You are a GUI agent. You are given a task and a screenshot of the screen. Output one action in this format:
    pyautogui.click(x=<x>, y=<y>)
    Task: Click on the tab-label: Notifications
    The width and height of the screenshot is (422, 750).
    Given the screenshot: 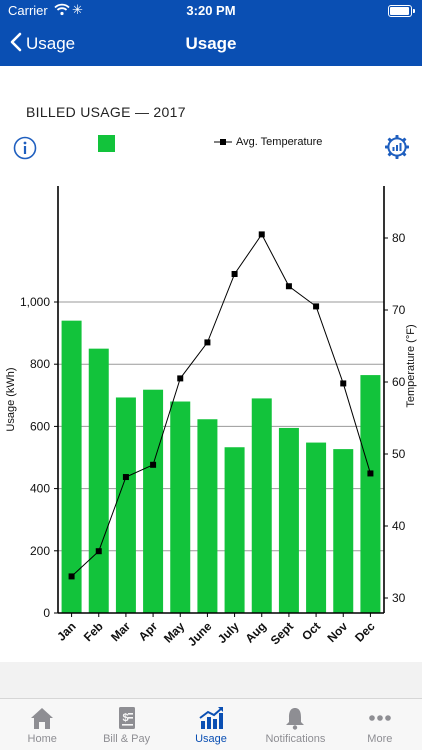 What is the action you would take?
    pyautogui.click(x=295, y=739)
    